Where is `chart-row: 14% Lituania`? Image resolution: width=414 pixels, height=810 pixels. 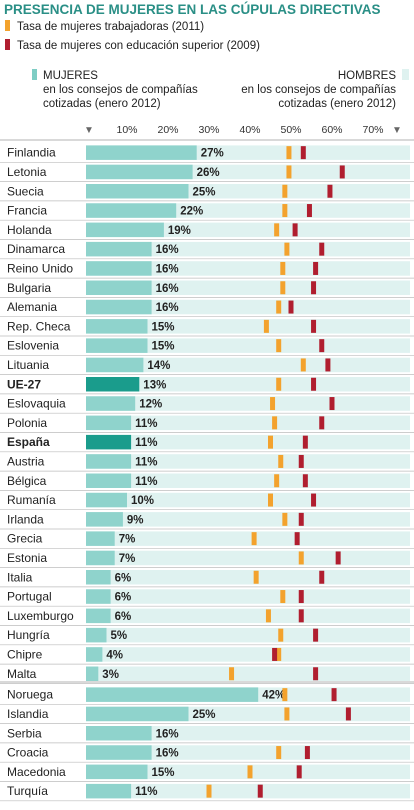 chart-row: 14% Lituania is located at coordinates (207, 366).